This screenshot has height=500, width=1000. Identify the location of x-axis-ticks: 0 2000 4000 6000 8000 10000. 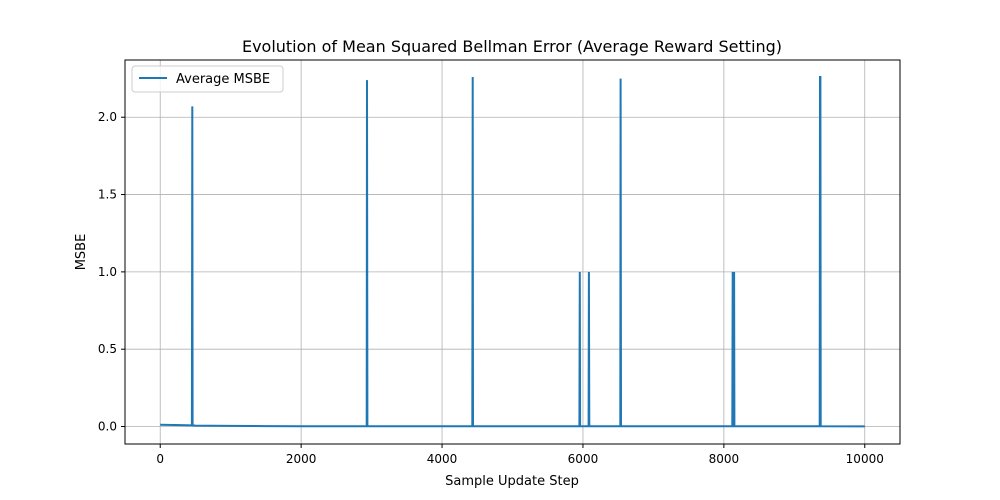
(520, 455).